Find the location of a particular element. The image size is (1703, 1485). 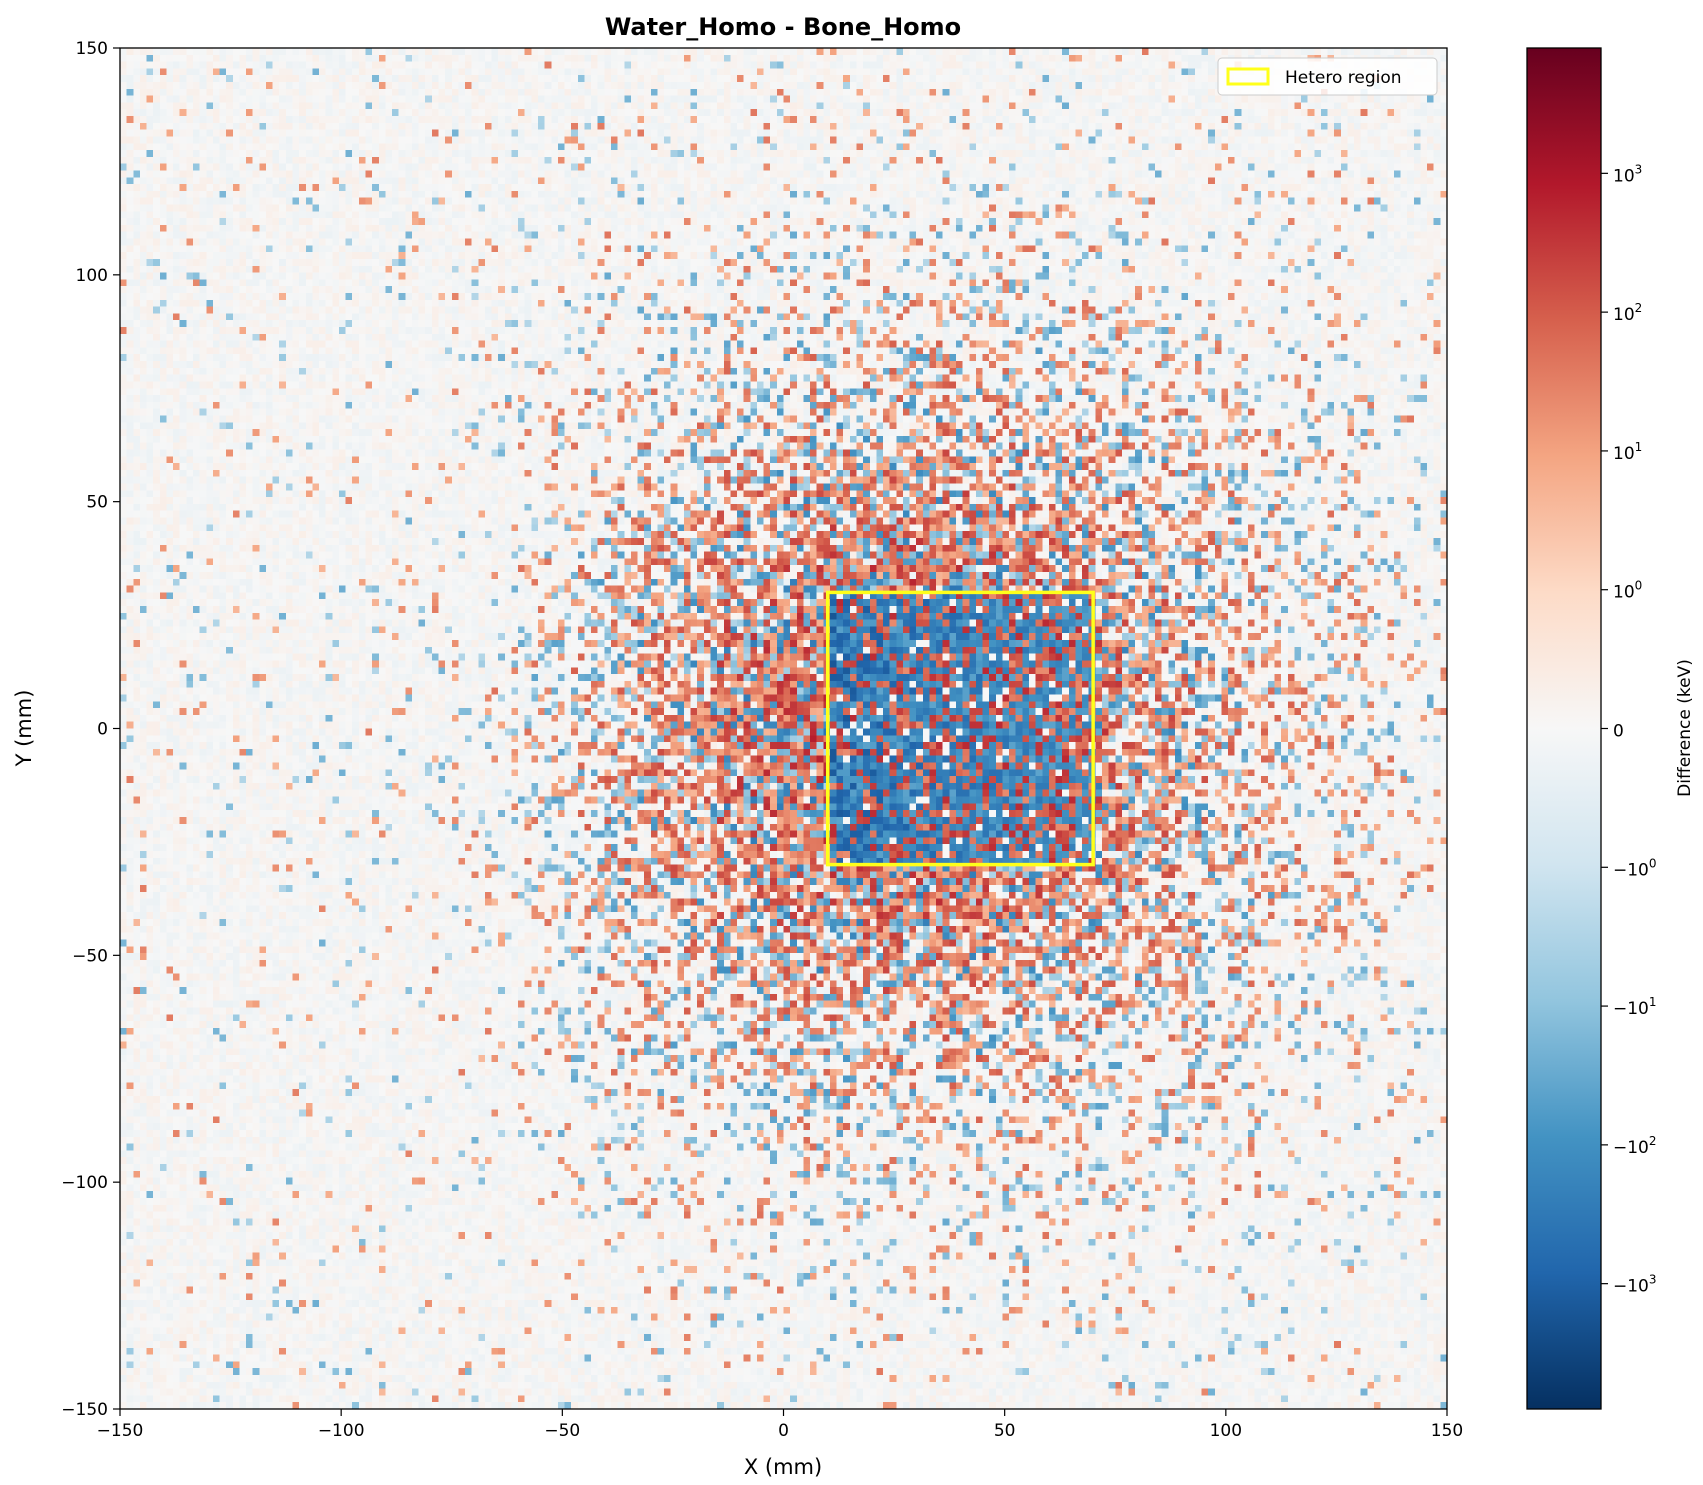

colorbar-label: Difference (keV) is located at coordinates (1685, 728).